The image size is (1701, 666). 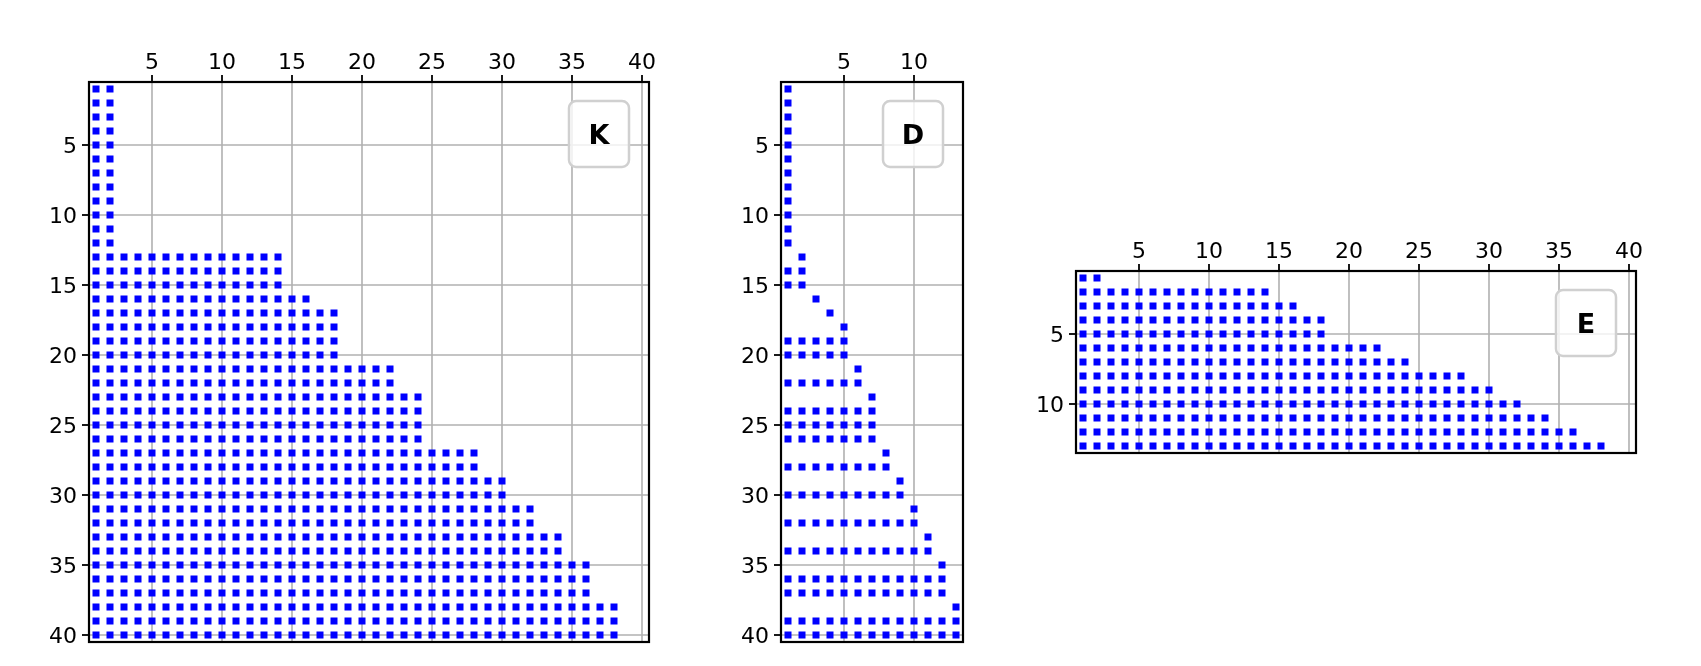 What do you see at coordinates (755, 355) in the screenshot?
I see `y-tick-label: 20` at bounding box center [755, 355].